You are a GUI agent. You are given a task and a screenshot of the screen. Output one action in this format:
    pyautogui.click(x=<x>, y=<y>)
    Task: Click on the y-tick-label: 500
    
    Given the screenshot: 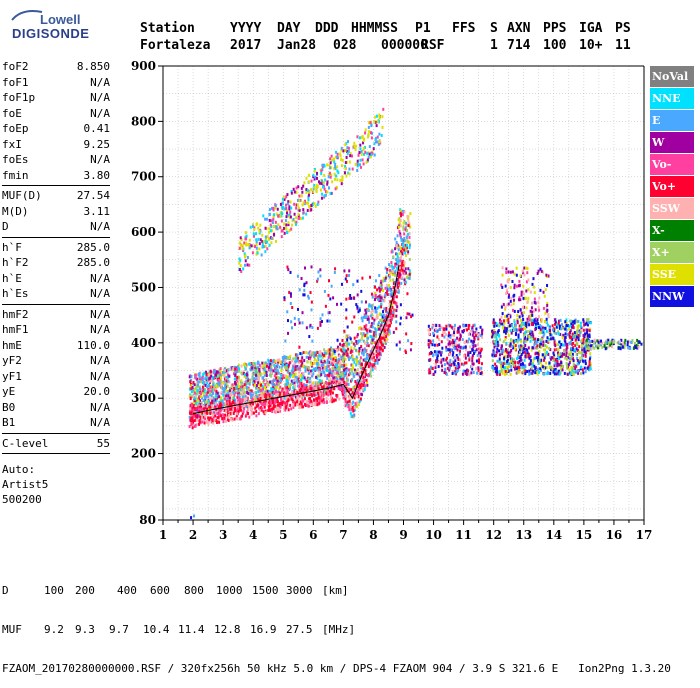 What is the action you would take?
    pyautogui.click(x=143, y=287)
    